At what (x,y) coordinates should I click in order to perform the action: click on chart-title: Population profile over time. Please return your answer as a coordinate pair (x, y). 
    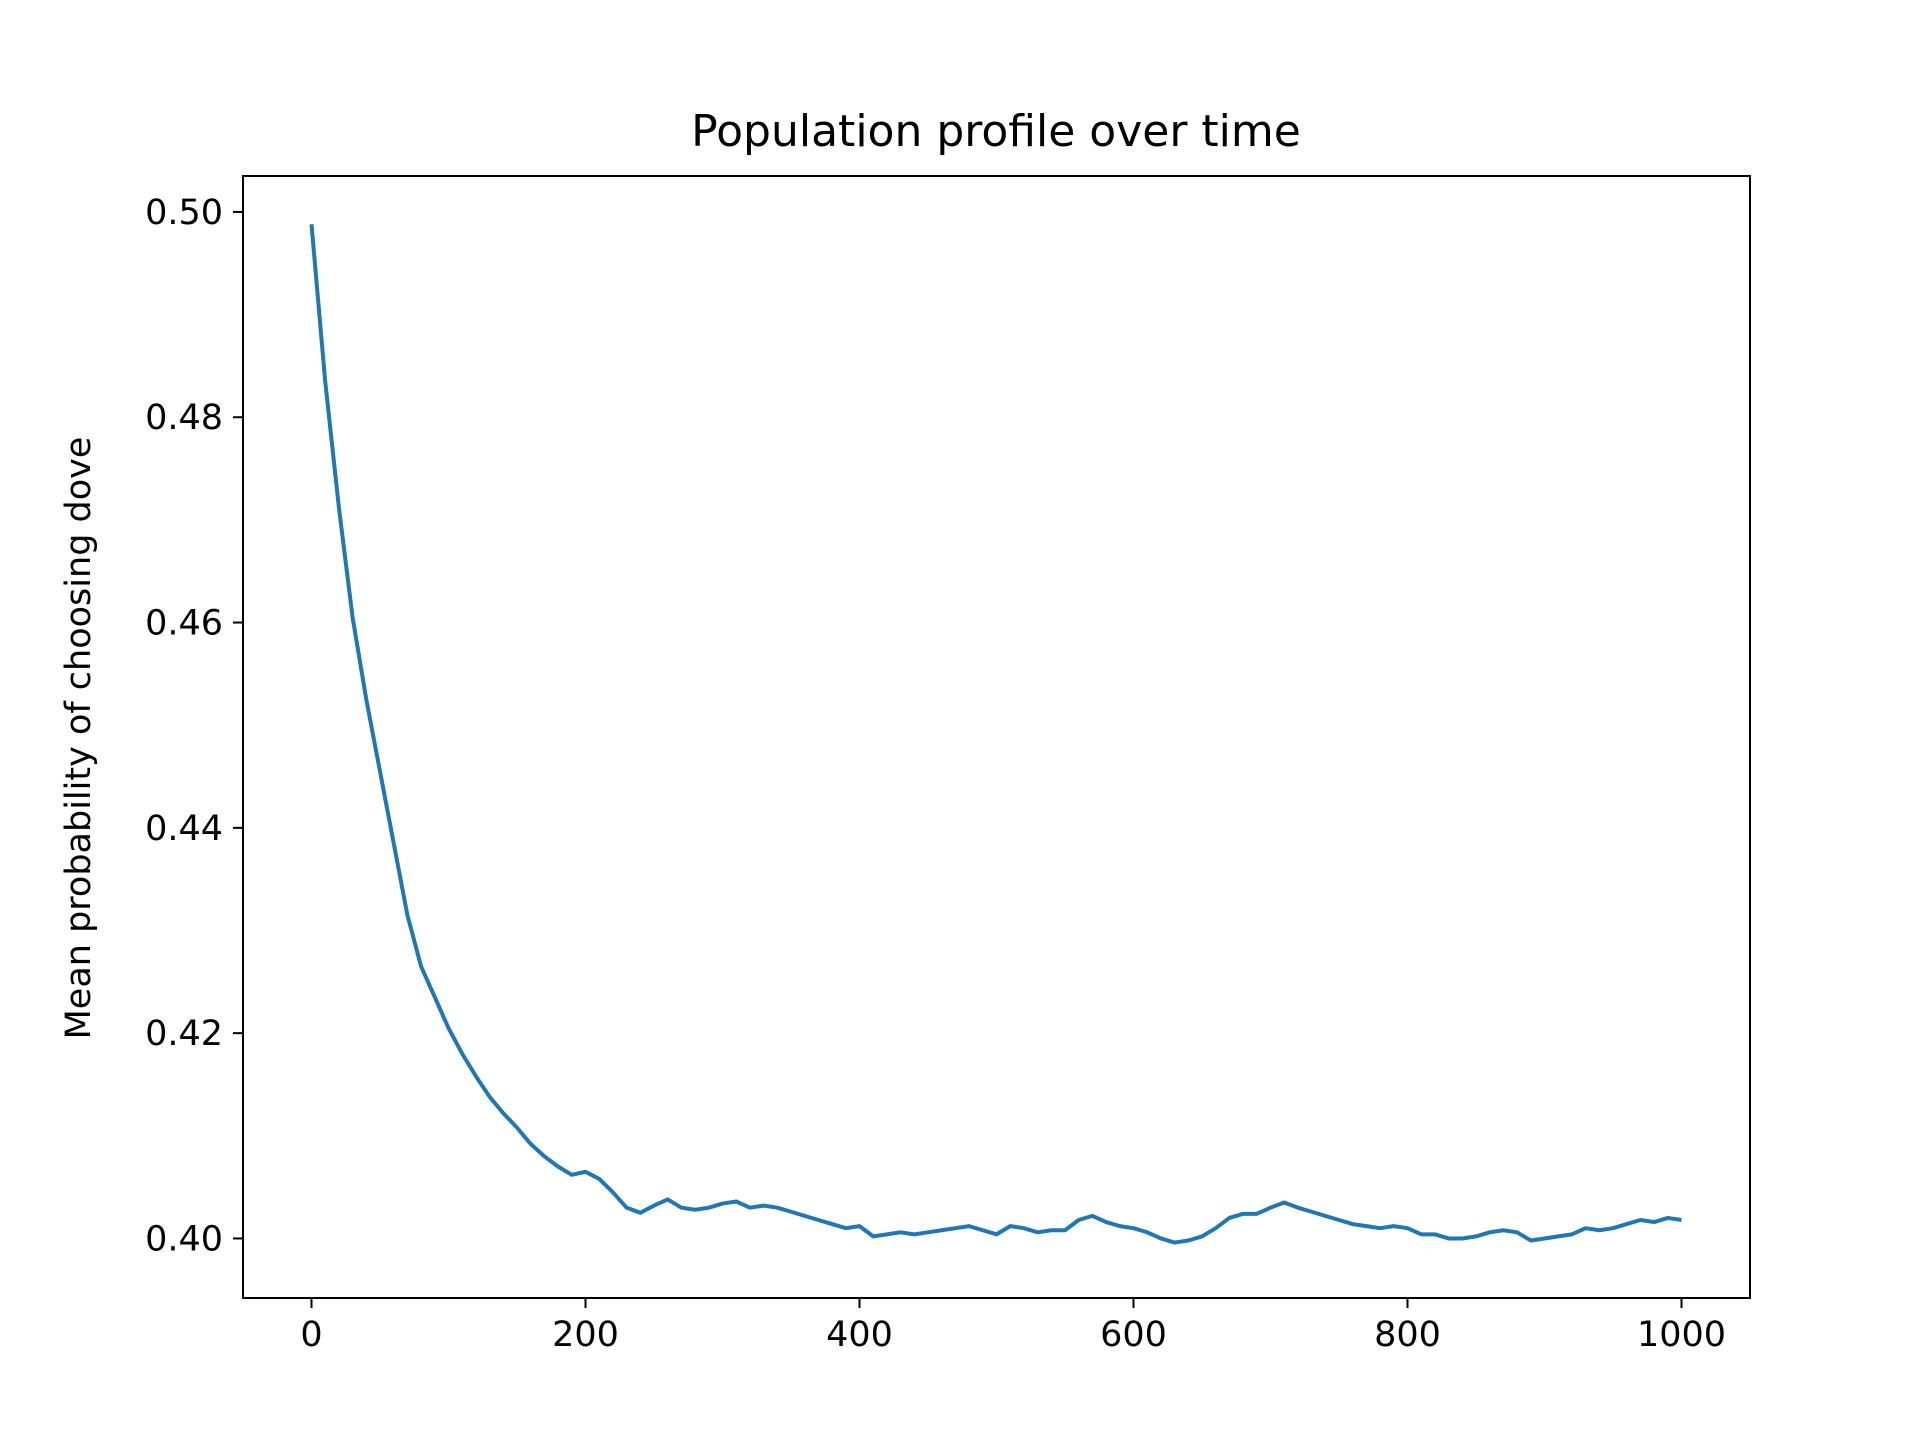
    Looking at the image, I should click on (996, 131).